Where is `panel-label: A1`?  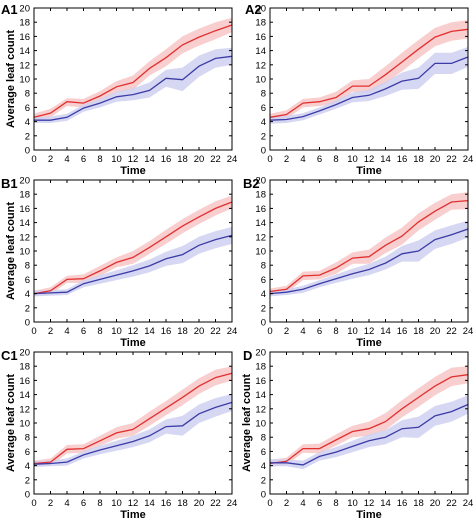 panel-label: A1 is located at coordinates (9, 9).